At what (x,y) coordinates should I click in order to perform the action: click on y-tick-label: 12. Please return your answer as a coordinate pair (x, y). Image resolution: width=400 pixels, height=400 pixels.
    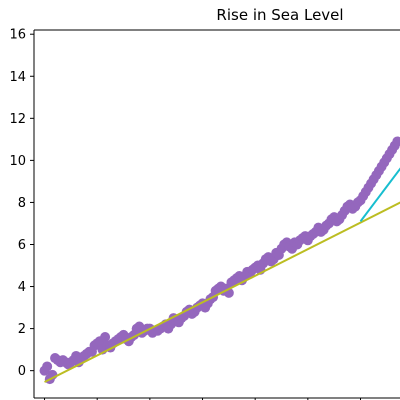
    Looking at the image, I should click on (17, 119).